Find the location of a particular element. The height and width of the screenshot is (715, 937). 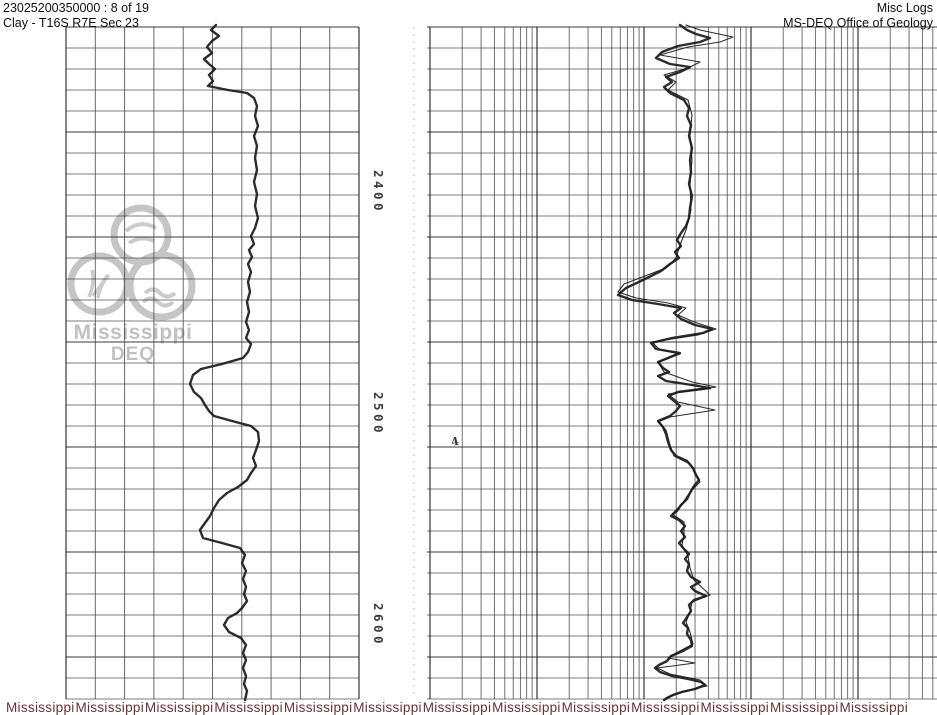

depth-label-2500: 2500 is located at coordinates (378, 414).